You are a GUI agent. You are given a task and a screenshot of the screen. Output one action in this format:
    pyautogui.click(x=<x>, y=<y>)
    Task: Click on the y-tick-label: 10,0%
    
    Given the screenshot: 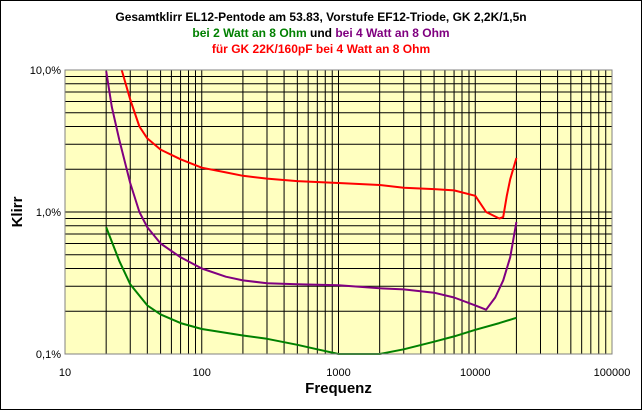 What is the action you would take?
    pyautogui.click(x=45, y=71)
    